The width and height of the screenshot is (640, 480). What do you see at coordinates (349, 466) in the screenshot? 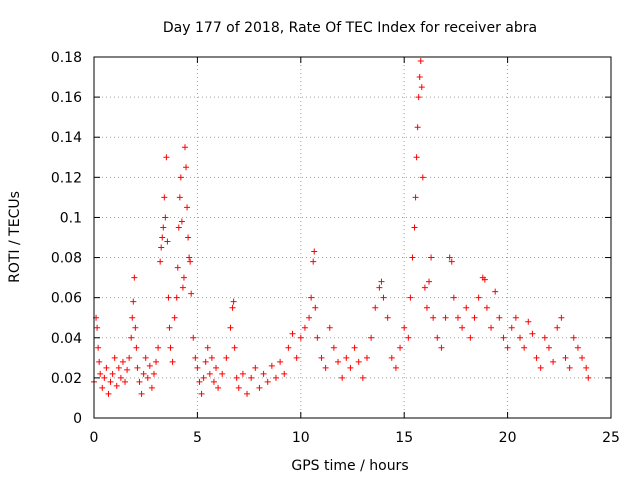
I see `x-axis-title: GPS time / hours` at bounding box center [349, 466].